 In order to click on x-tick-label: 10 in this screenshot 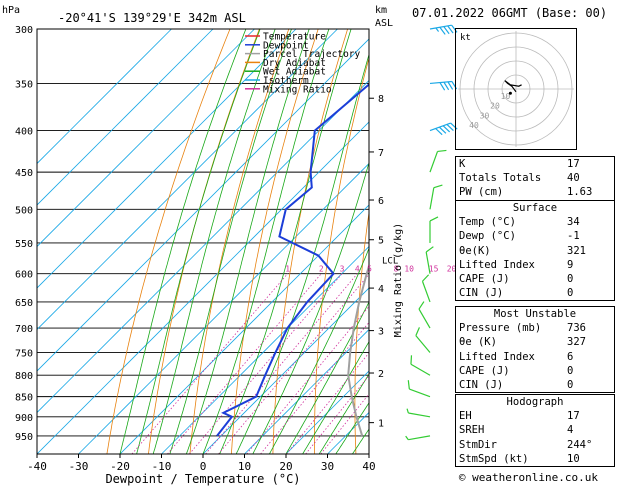, I will do `click(244, 466)`.